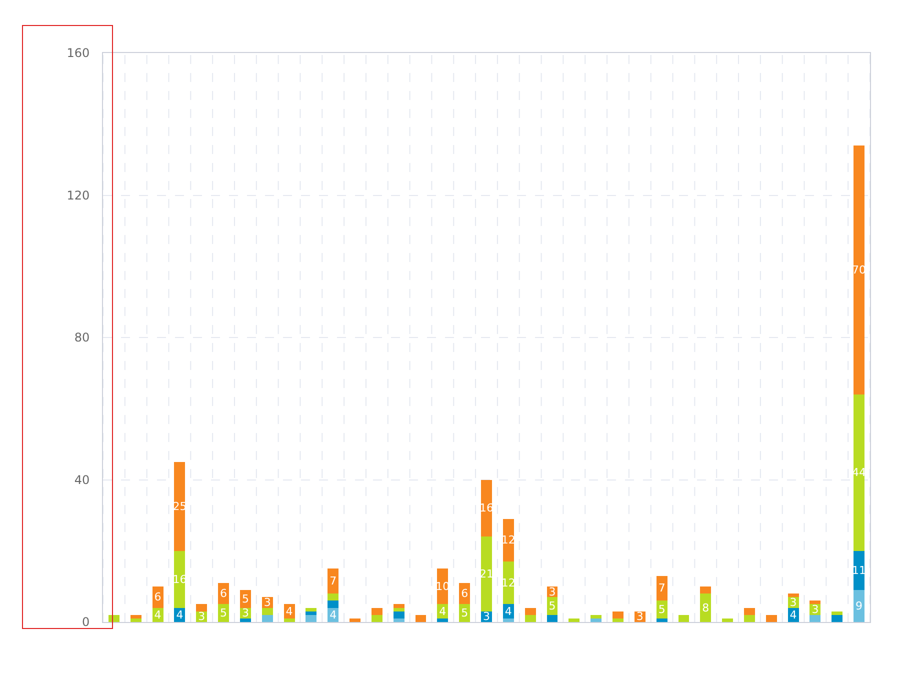  Describe the element at coordinates (78, 195) in the screenshot. I see `y-tick-label: 120` at that location.